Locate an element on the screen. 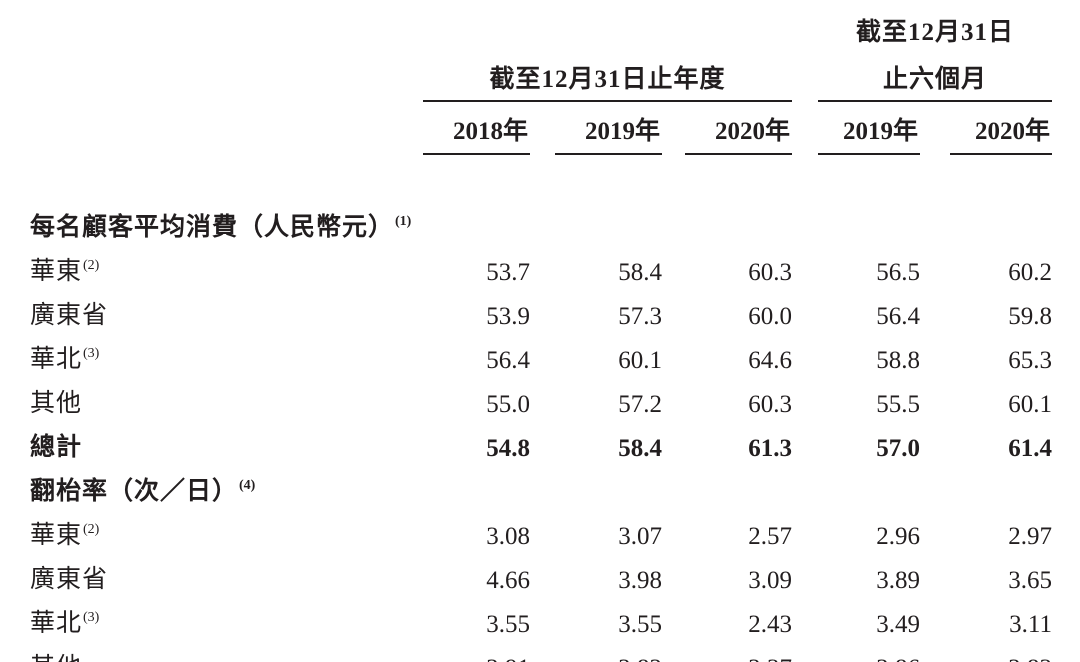 Image resolution: width=1080 pixels, height=662 pixels. table-row: 華北(3) 3.55 3.55 2.43 3.49 3.11 is located at coordinates (541, 623).